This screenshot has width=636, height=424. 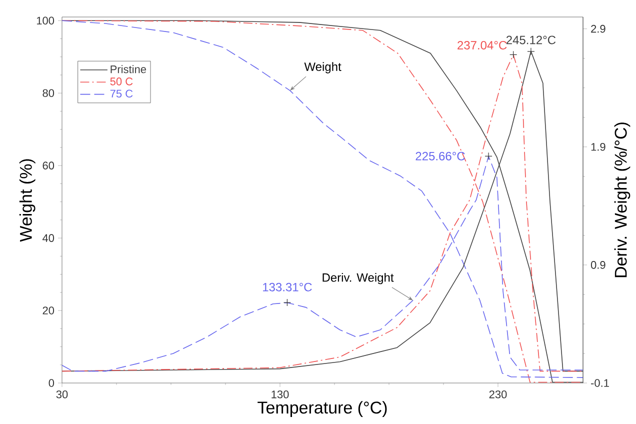 What do you see at coordinates (62, 394) in the screenshot?
I see `x-tick-label: 30` at bounding box center [62, 394].